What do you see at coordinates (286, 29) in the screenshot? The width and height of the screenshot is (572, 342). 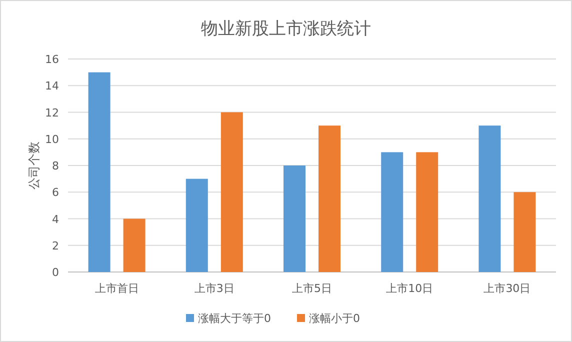 I see `chart-title: 物业新股上市涨跌统计` at bounding box center [286, 29].